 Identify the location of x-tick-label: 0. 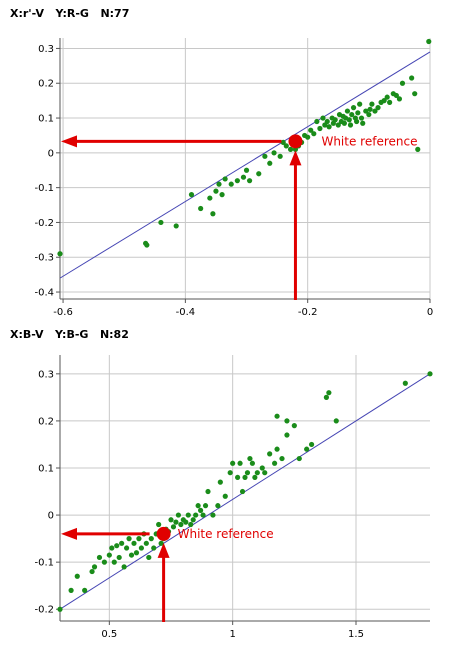
(430, 312).